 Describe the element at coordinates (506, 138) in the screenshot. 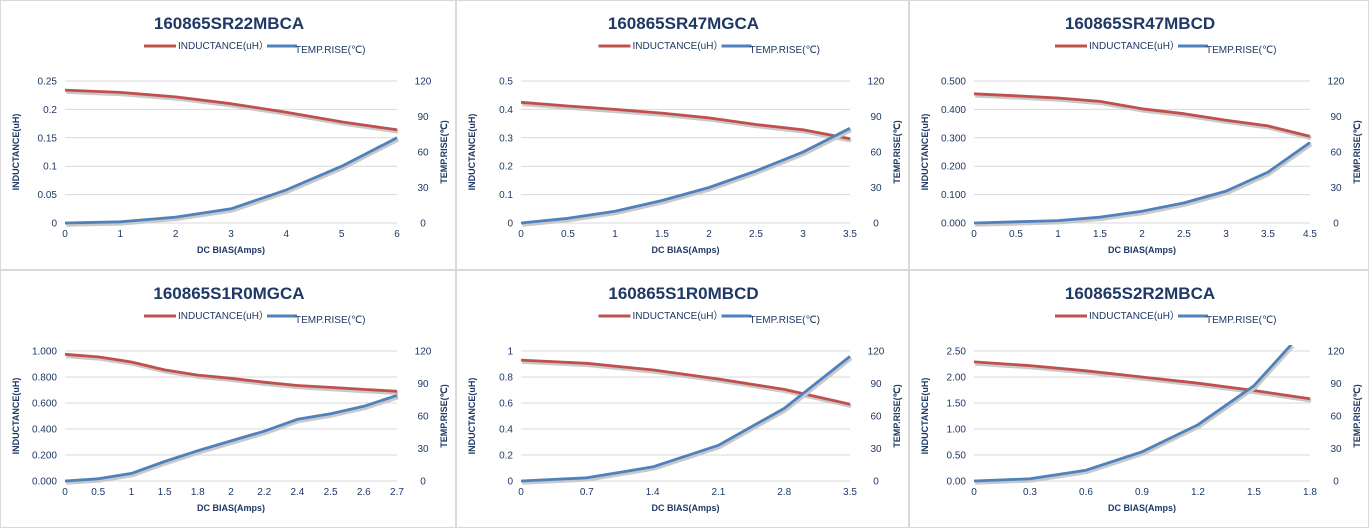

I see `y-tick-label: 0.3` at that location.